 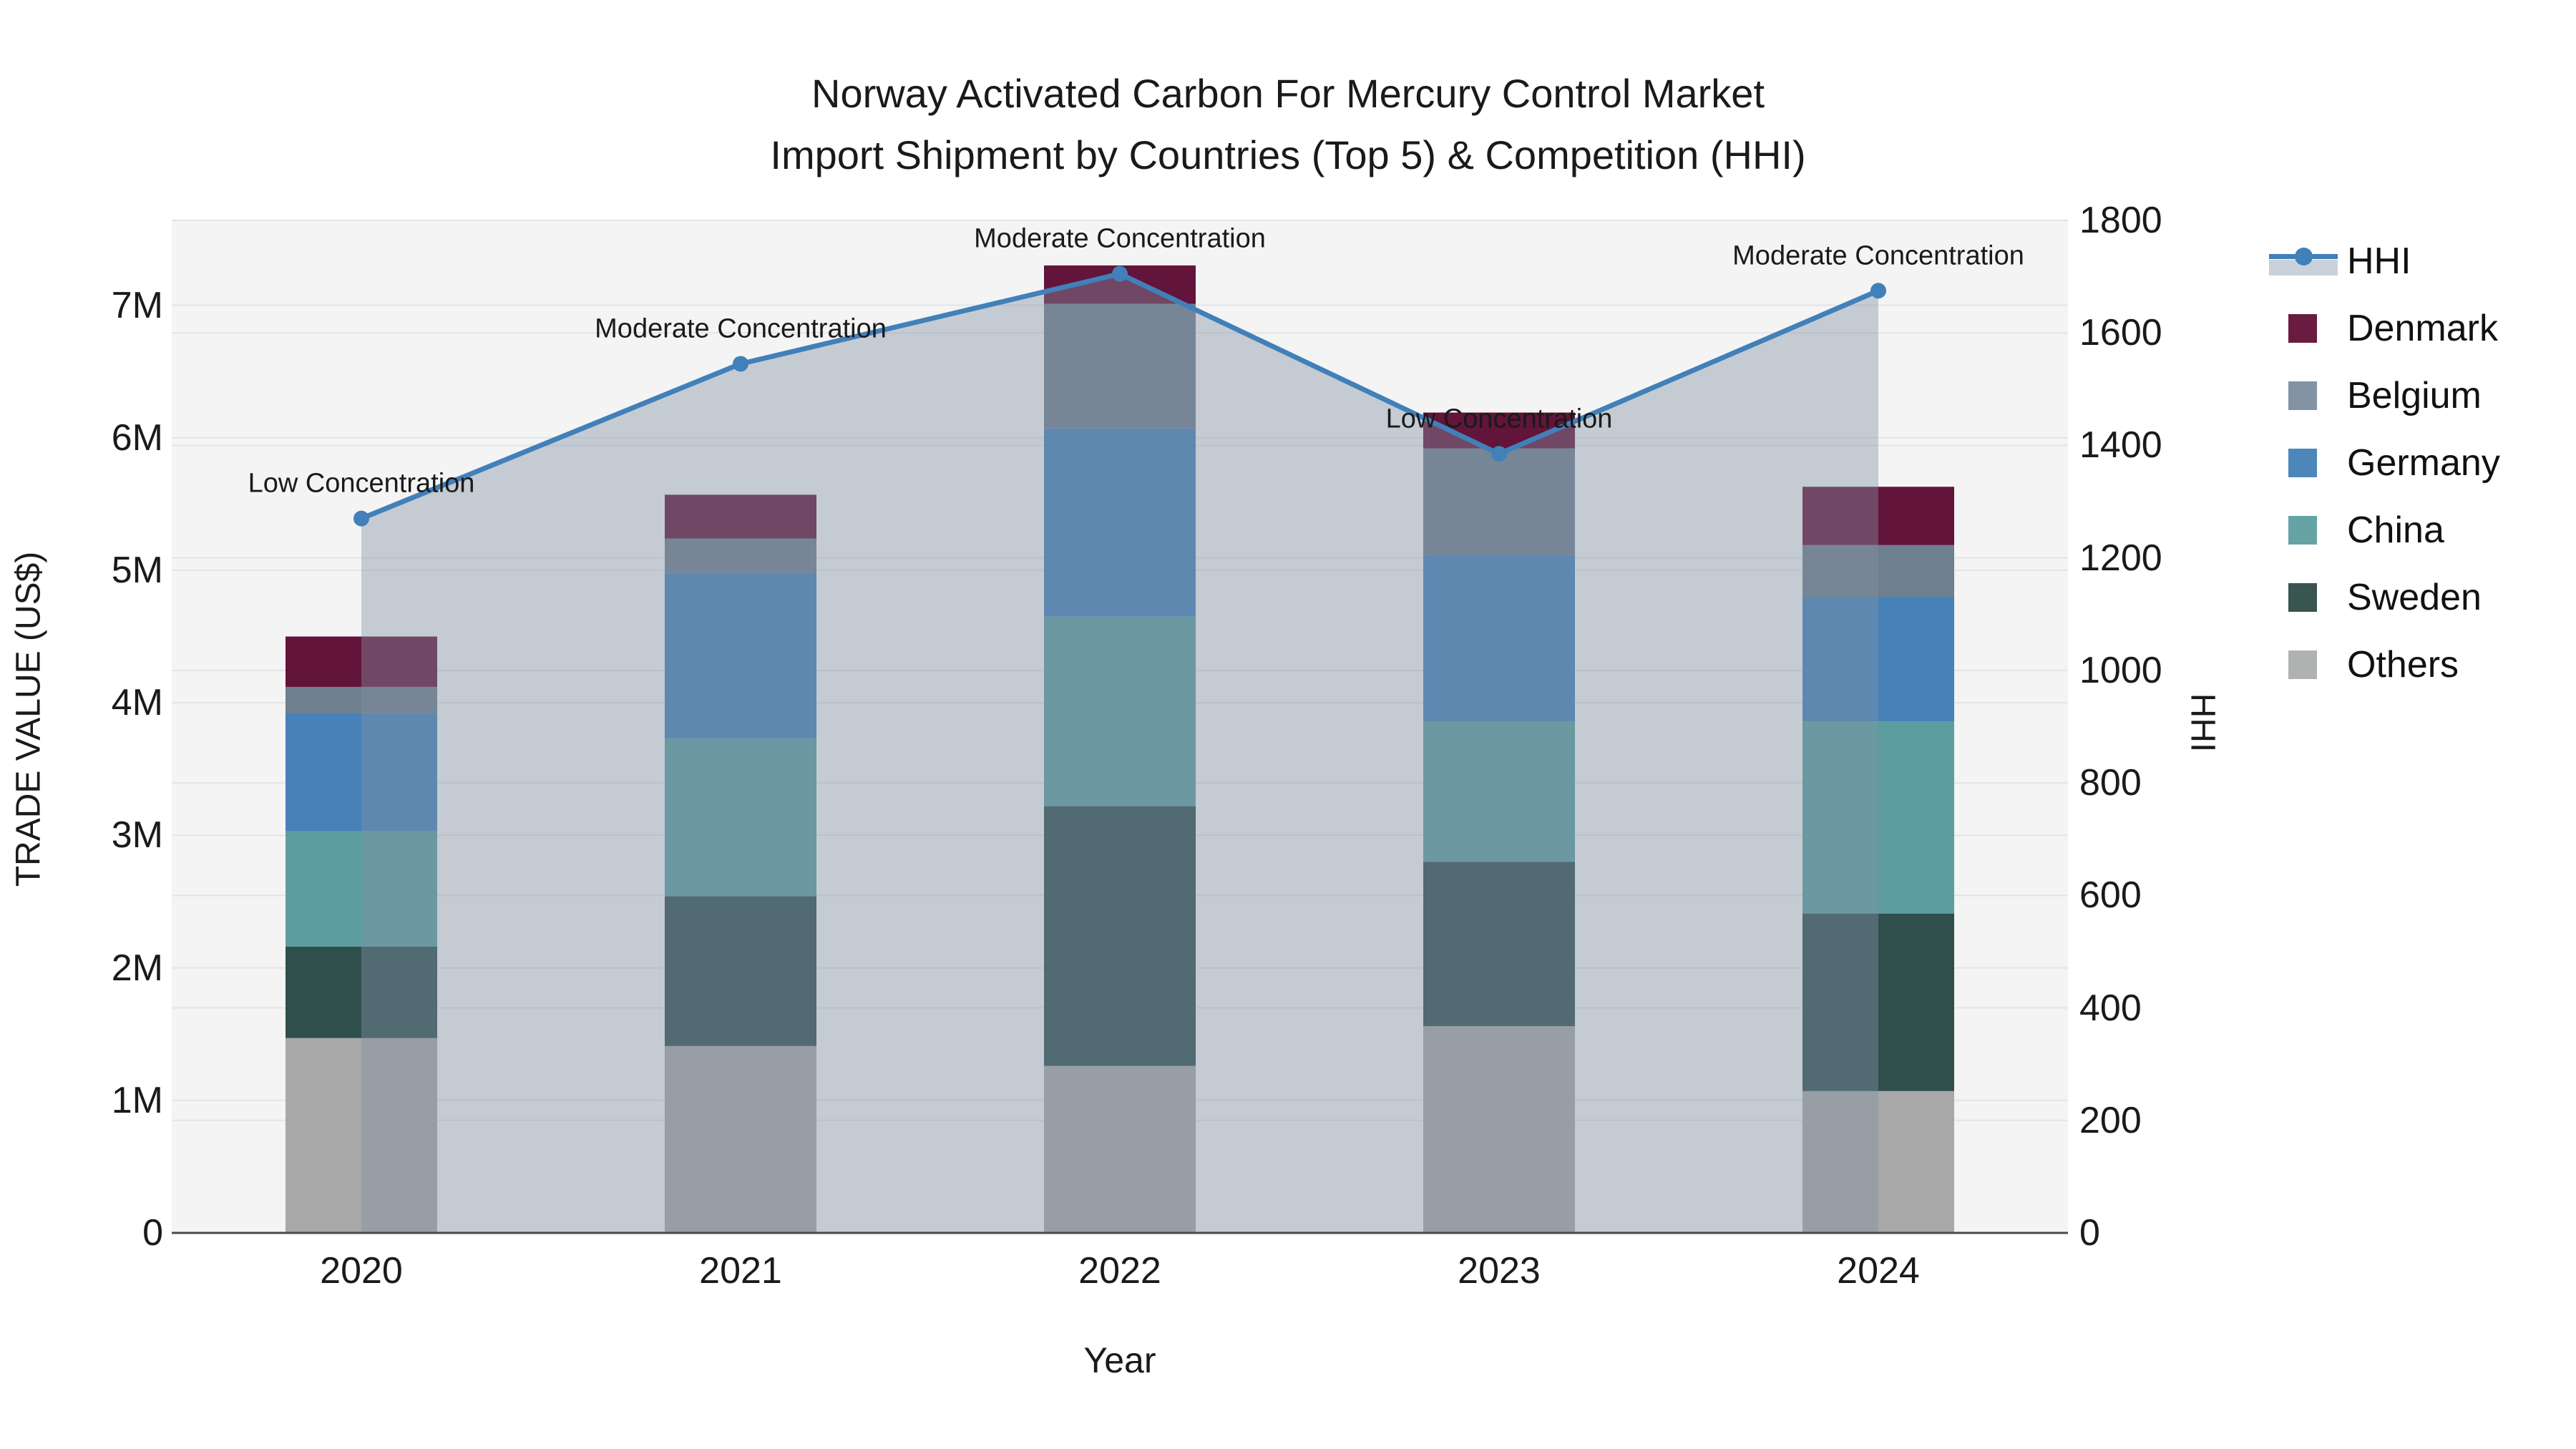 What do you see at coordinates (361, 772) in the screenshot?
I see `bar-segment-germany-2020` at bounding box center [361, 772].